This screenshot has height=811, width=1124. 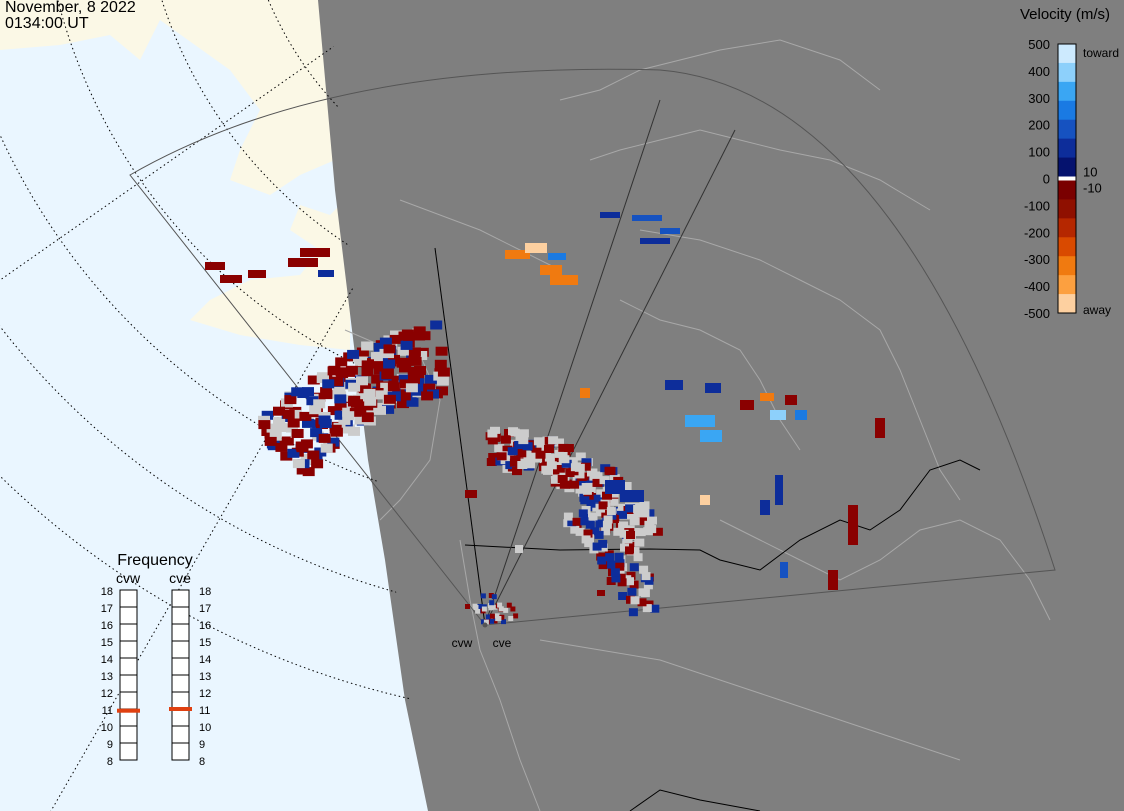 What do you see at coordinates (110, 745) in the screenshot?
I see `frequency-level-label-left: 9` at bounding box center [110, 745].